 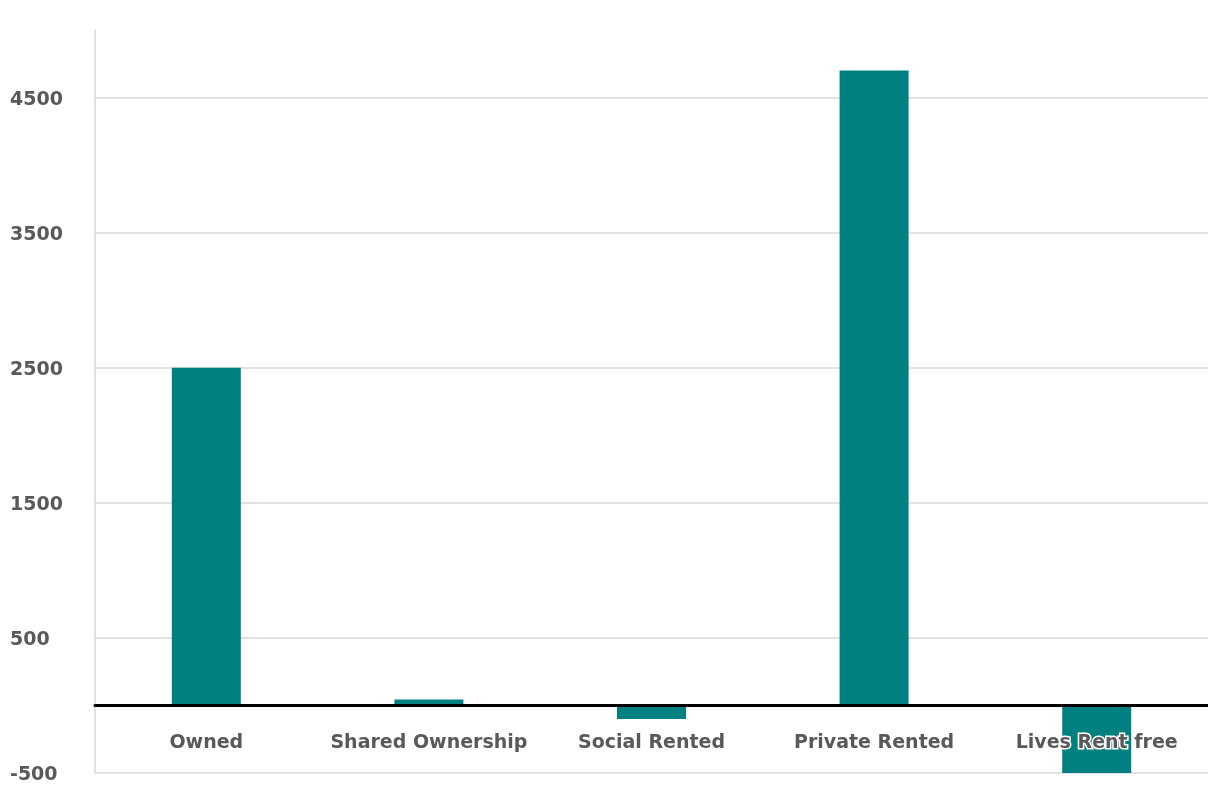 I want to click on x-tick-label: Owned, so click(x=206, y=740).